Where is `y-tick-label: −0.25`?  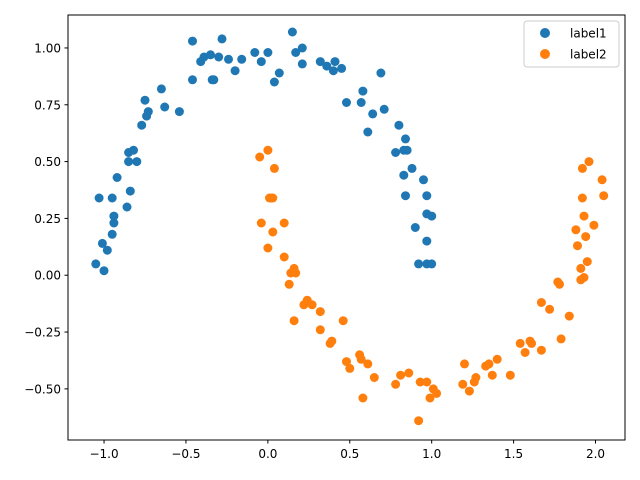
y-tick-label: −0.25 is located at coordinates (42, 333).